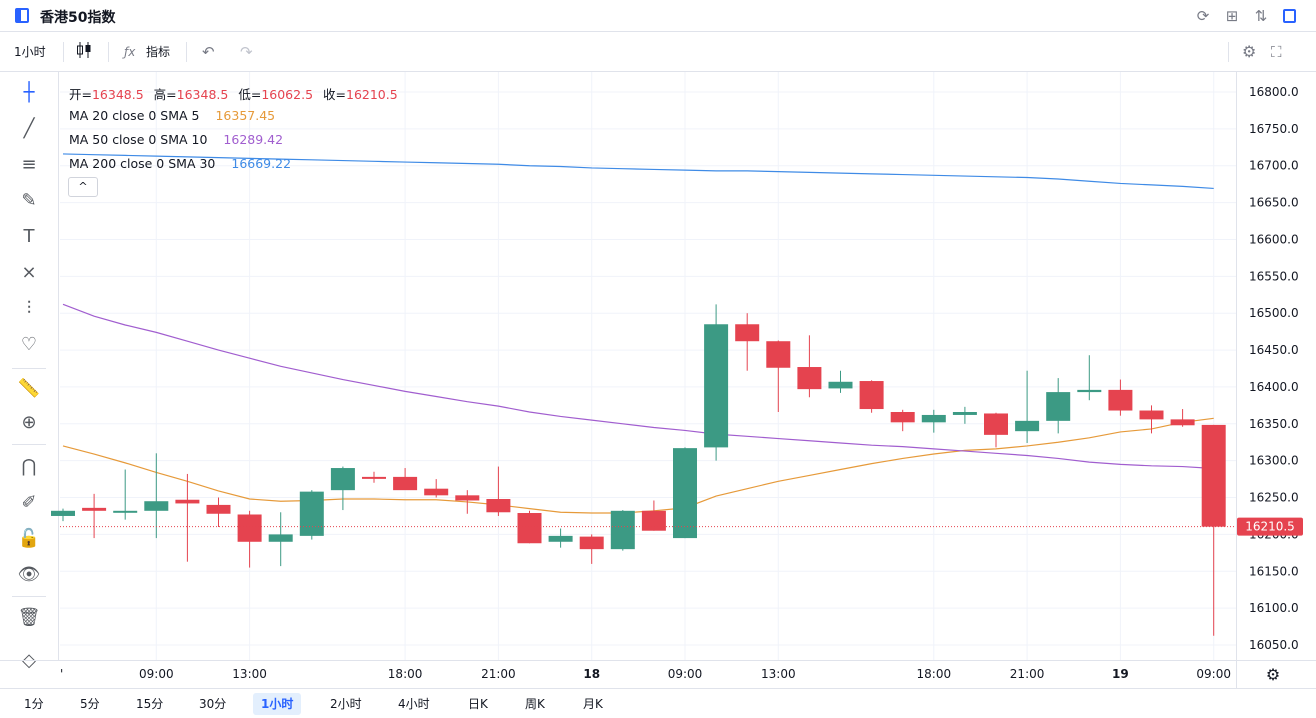 The width and height of the screenshot is (1316, 718). What do you see at coordinates (61, 674) in the screenshot?
I see `x-tick-label: '` at bounding box center [61, 674].